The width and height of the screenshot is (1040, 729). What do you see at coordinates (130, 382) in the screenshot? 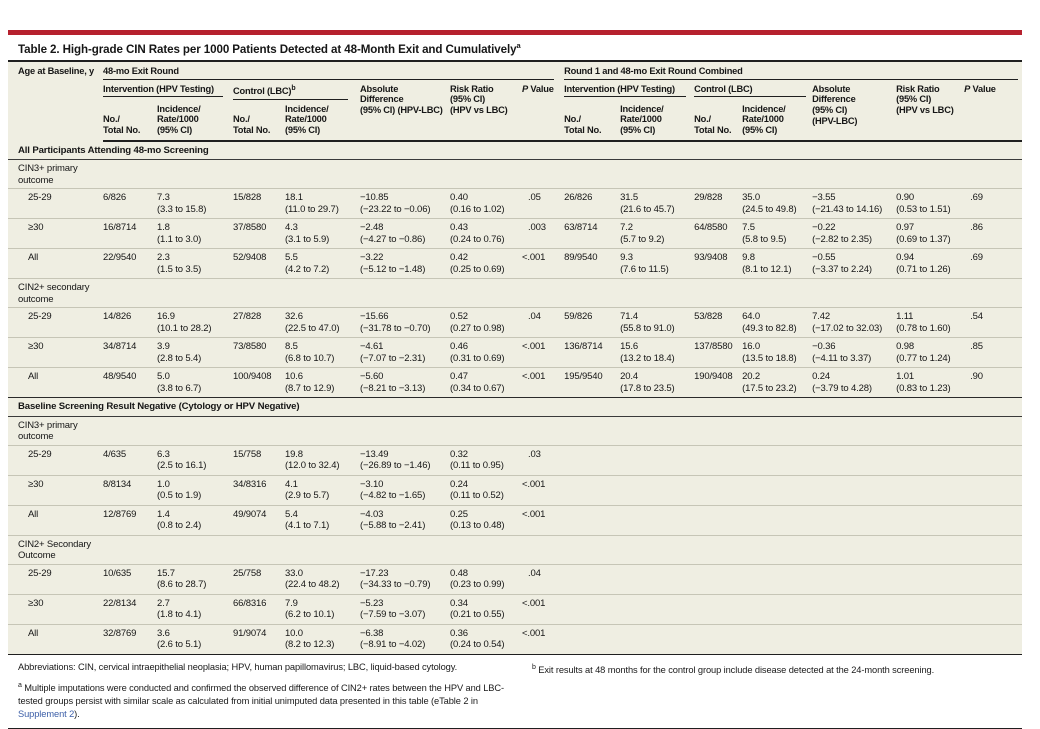
I see `table-cell: 48/9540` at bounding box center [130, 382].